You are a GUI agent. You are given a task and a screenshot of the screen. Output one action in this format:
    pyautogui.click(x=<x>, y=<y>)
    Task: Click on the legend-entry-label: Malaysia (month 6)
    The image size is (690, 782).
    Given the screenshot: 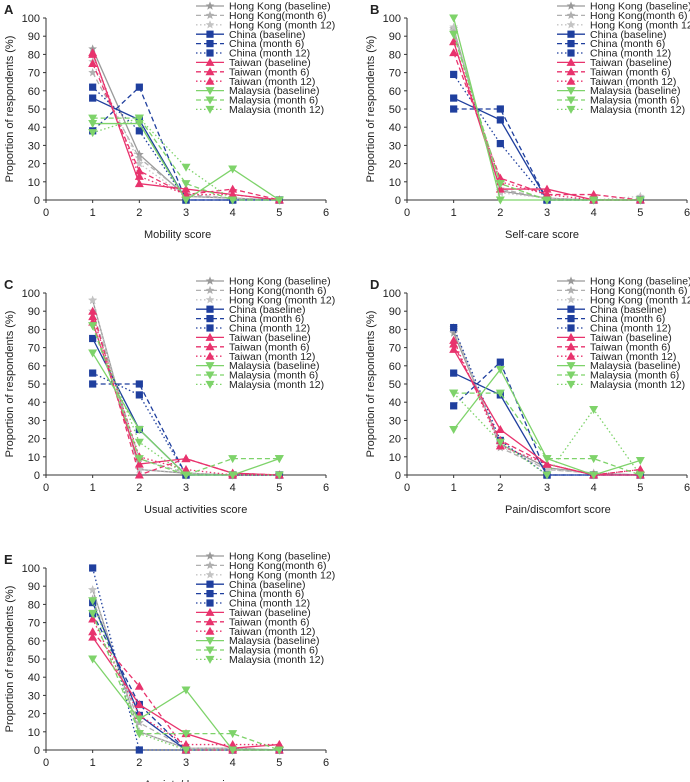 What is the action you would take?
    pyautogui.click(x=273, y=376)
    